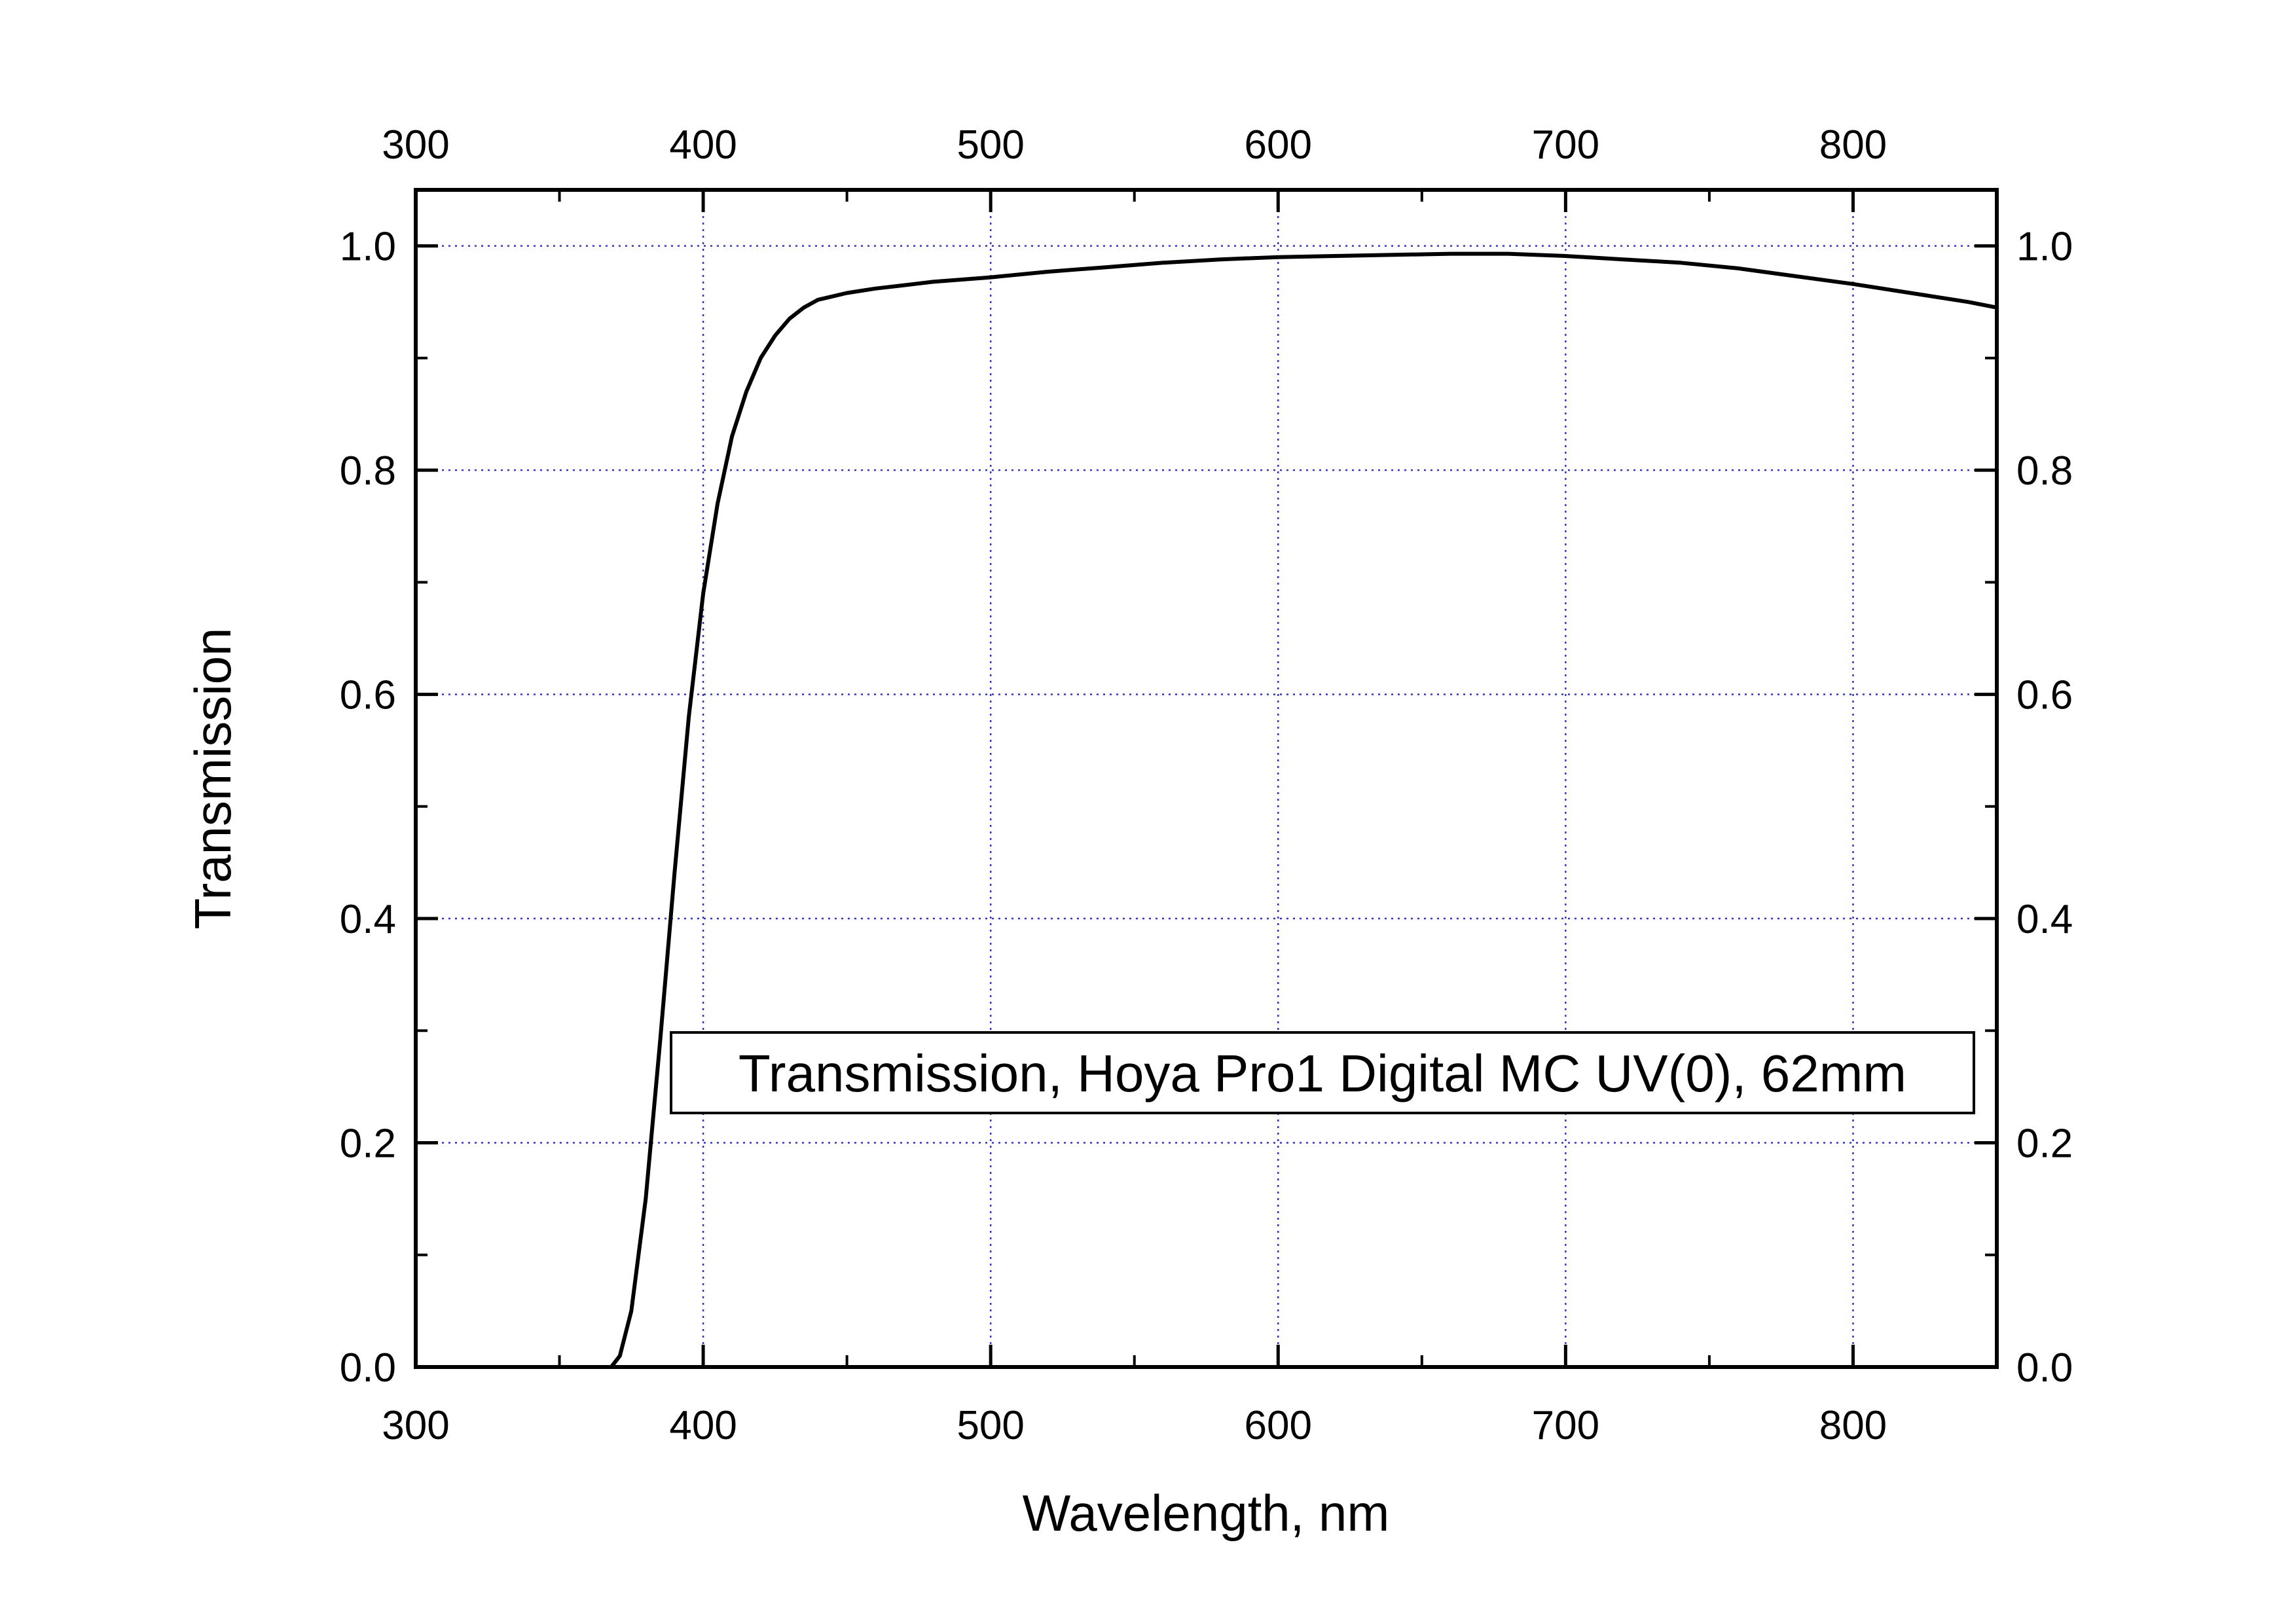  I want to click on x-tick-label-top: 600, so click(1278, 145).